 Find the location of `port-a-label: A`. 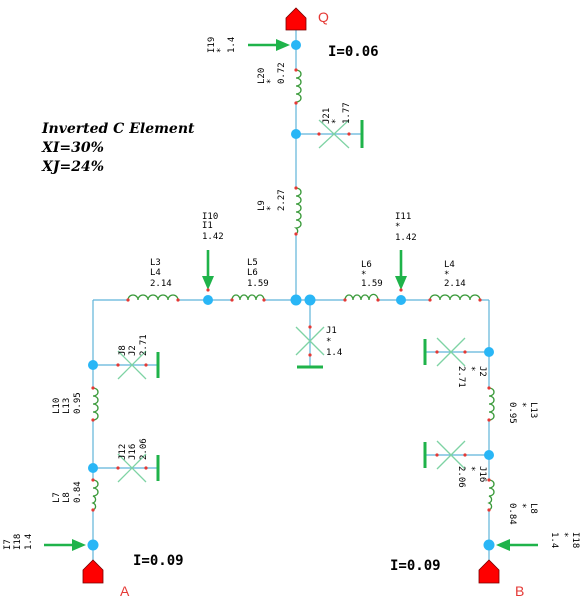

port-a-label: A is located at coordinates (125, 591).